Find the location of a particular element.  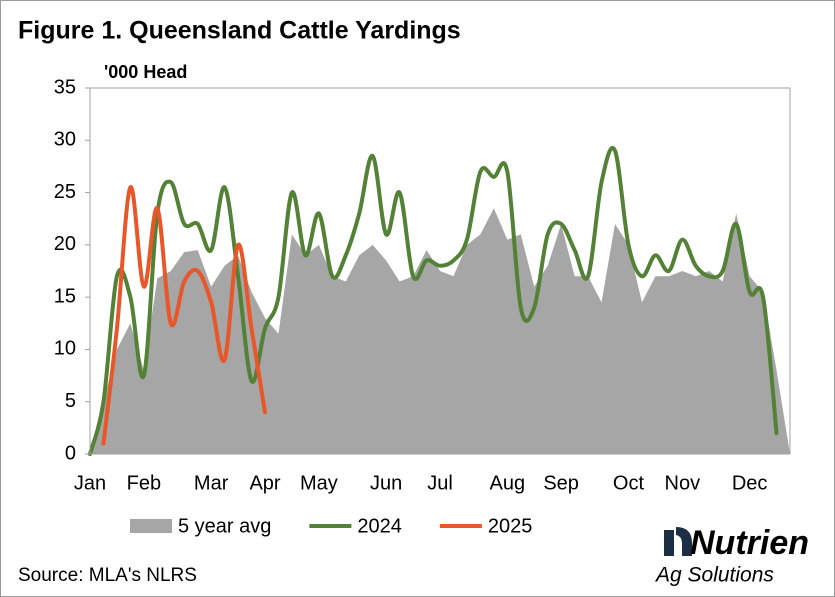

x-tick-label: Apr is located at coordinates (264, 483).